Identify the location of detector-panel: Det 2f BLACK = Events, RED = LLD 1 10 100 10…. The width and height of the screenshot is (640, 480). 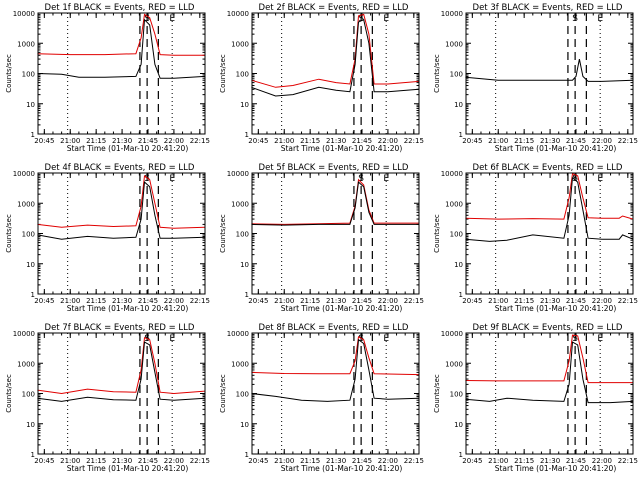
(321, 78).